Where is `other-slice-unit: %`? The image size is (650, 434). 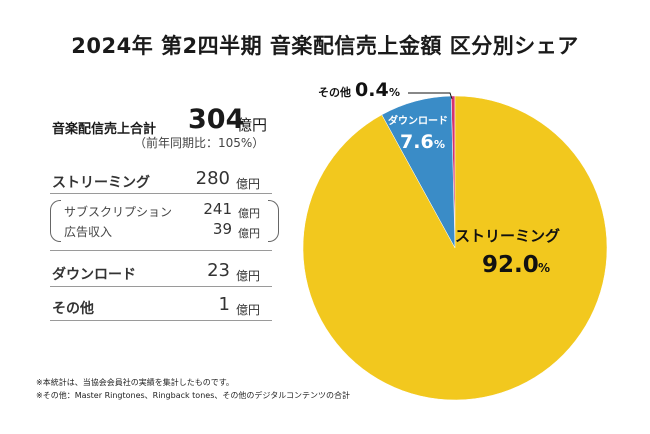
other-slice-unit: % is located at coordinates (394, 92).